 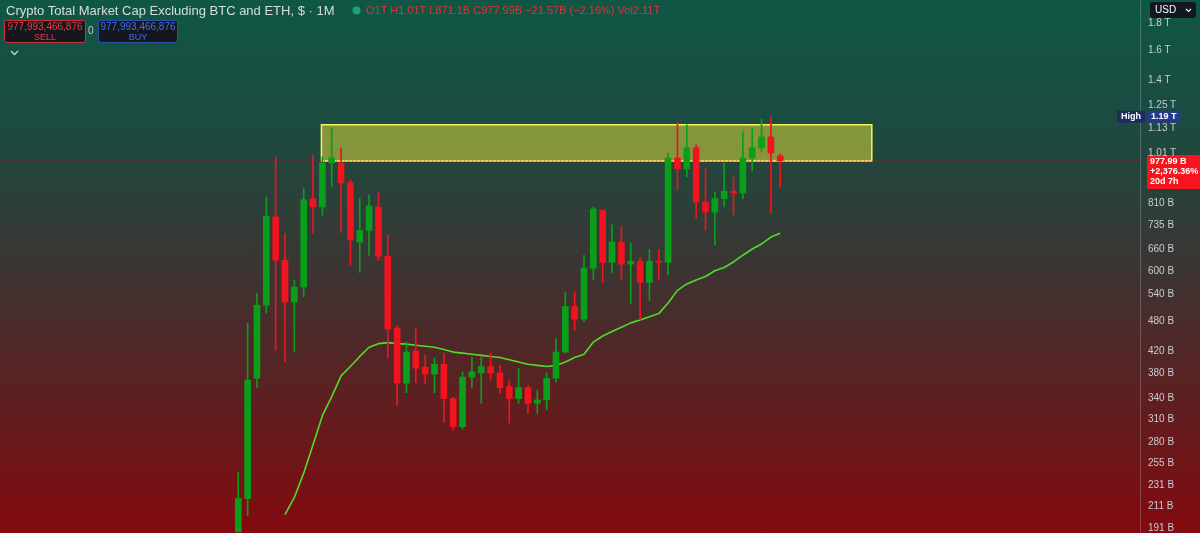 What do you see at coordinates (91, 30) in the screenshot?
I see `annotation: 0` at bounding box center [91, 30].